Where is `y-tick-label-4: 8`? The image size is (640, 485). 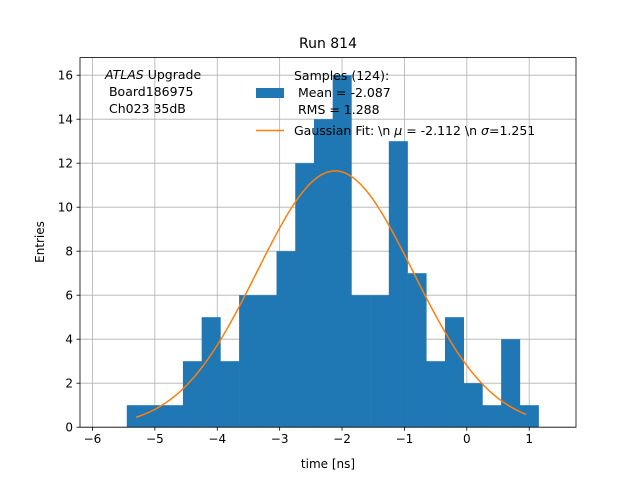
y-tick-label-4: 8 is located at coordinates (69, 252).